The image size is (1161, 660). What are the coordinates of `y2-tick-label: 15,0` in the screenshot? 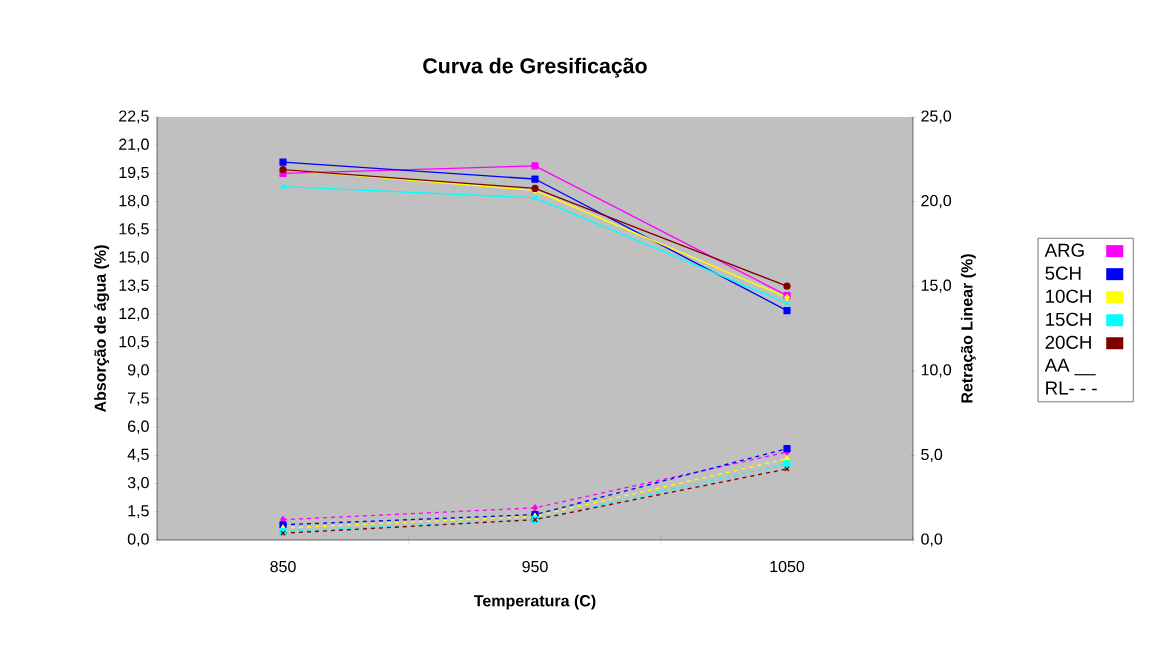 It's located at (936, 286).